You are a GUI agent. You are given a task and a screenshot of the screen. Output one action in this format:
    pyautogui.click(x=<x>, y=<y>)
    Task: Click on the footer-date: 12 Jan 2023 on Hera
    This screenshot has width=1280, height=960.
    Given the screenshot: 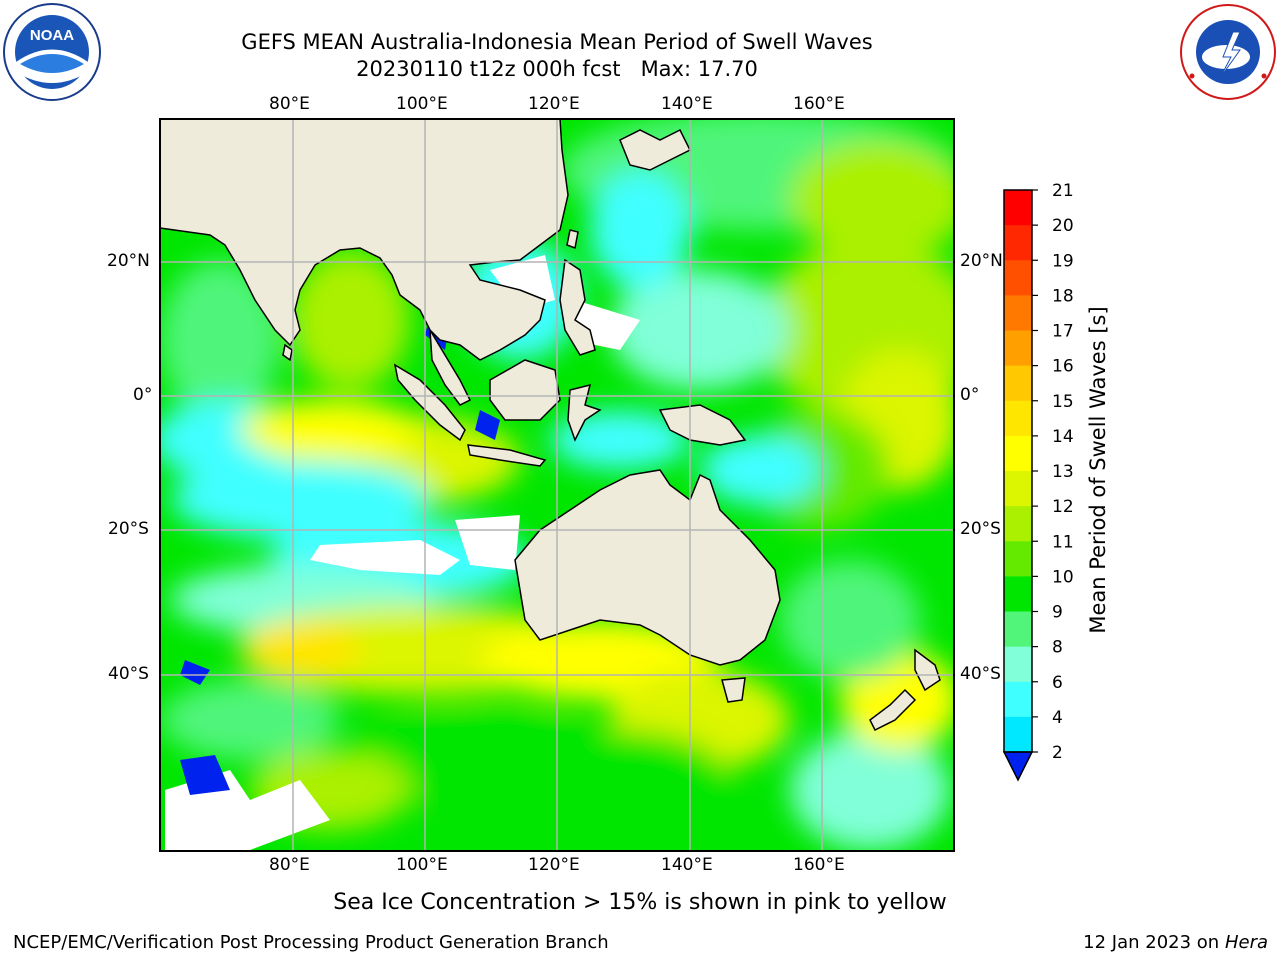 What is the action you would take?
    pyautogui.click(x=1175, y=942)
    